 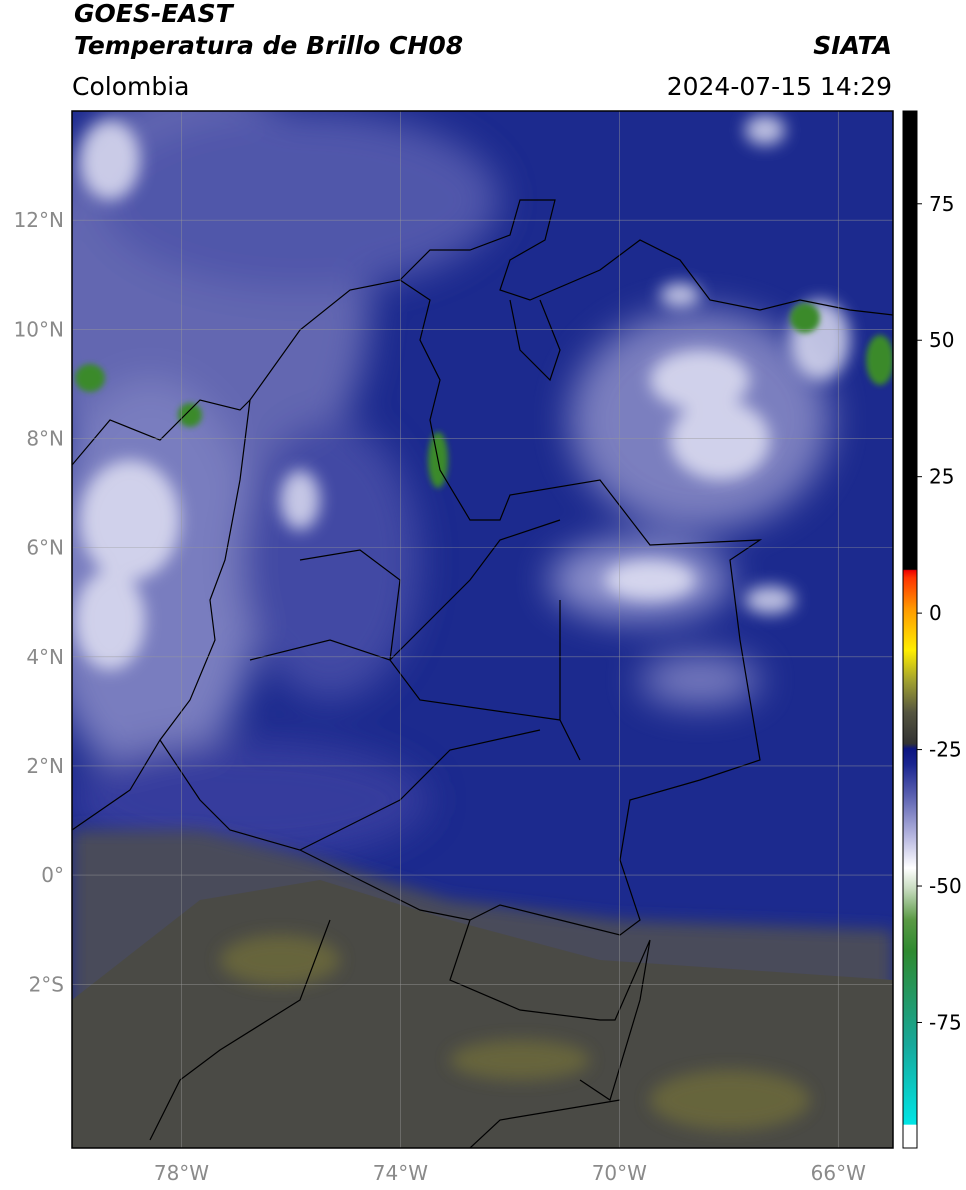 What do you see at coordinates (130, 86) in the screenshot?
I see `region: Colombia` at bounding box center [130, 86].